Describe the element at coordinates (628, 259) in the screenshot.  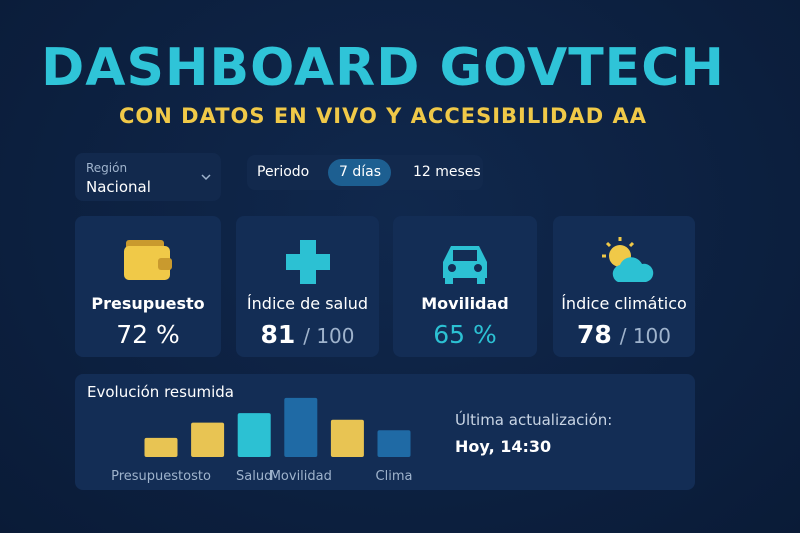
I see `weather-icon` at that location.